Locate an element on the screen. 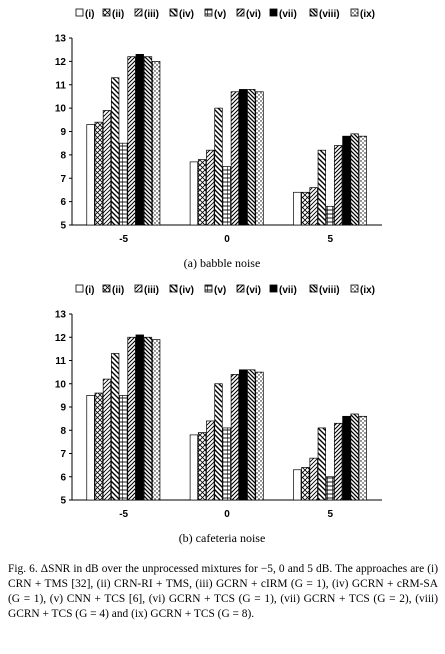  subcaption: (b) cafeteria noise is located at coordinates (222, 538).